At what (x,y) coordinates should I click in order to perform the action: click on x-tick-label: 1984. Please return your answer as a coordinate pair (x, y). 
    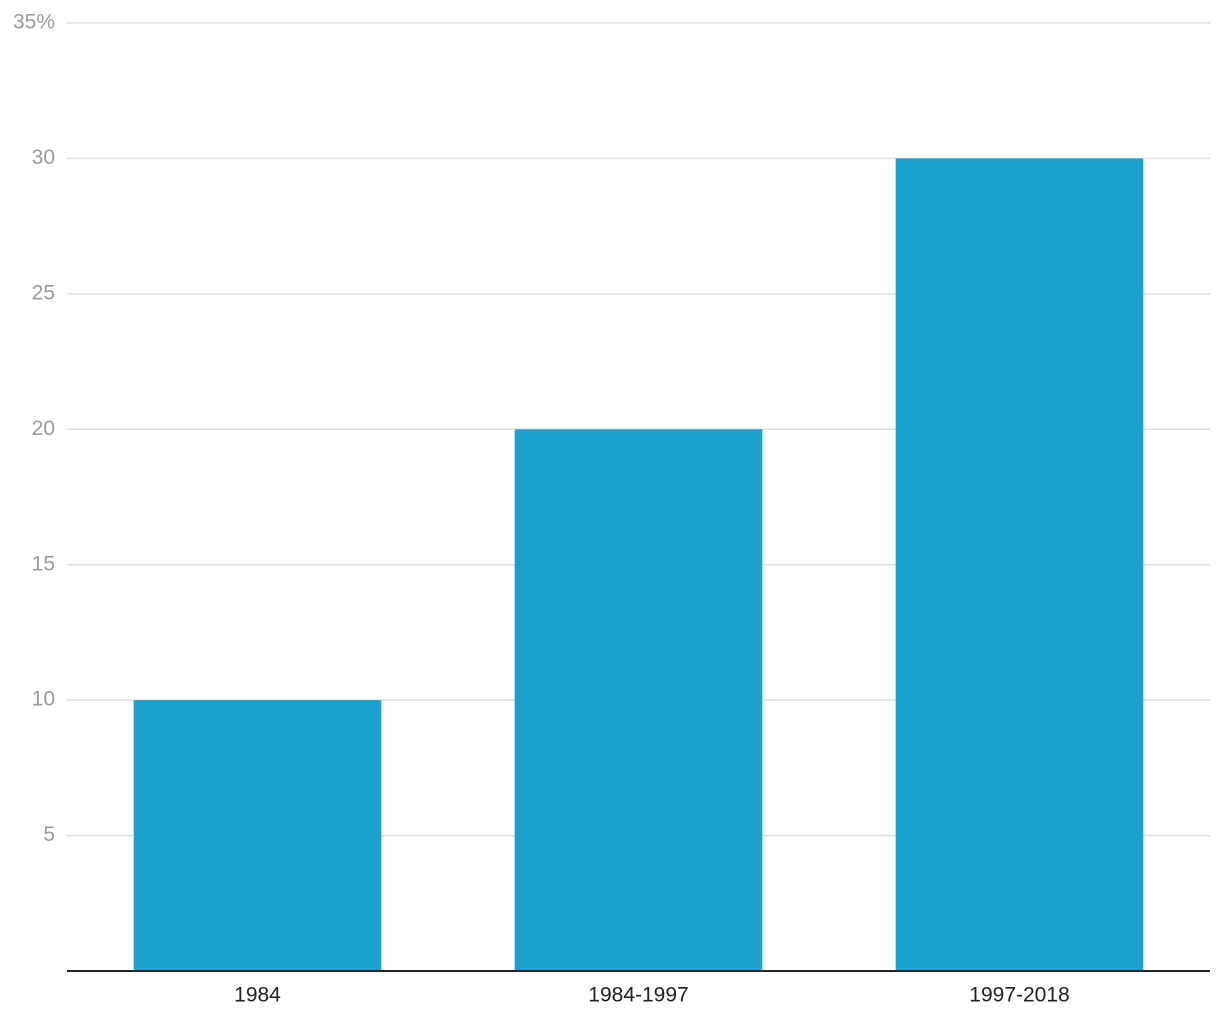
    Looking at the image, I should click on (257, 995).